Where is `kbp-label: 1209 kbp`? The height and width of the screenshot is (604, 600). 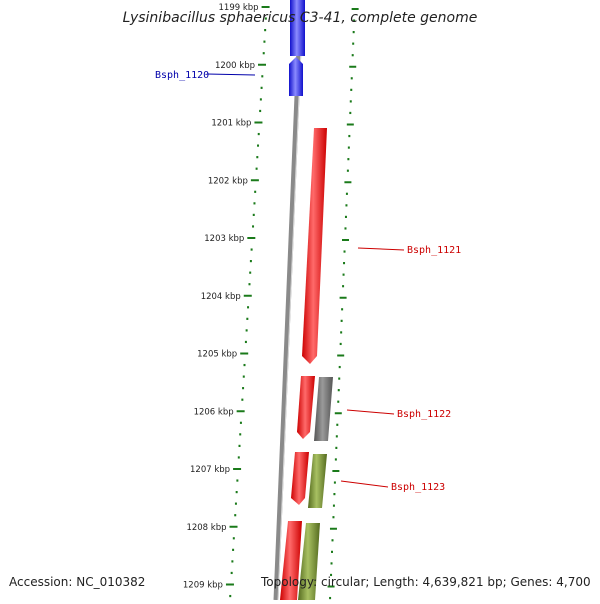
kbp-label: 1209 kbp is located at coordinates (203, 586).